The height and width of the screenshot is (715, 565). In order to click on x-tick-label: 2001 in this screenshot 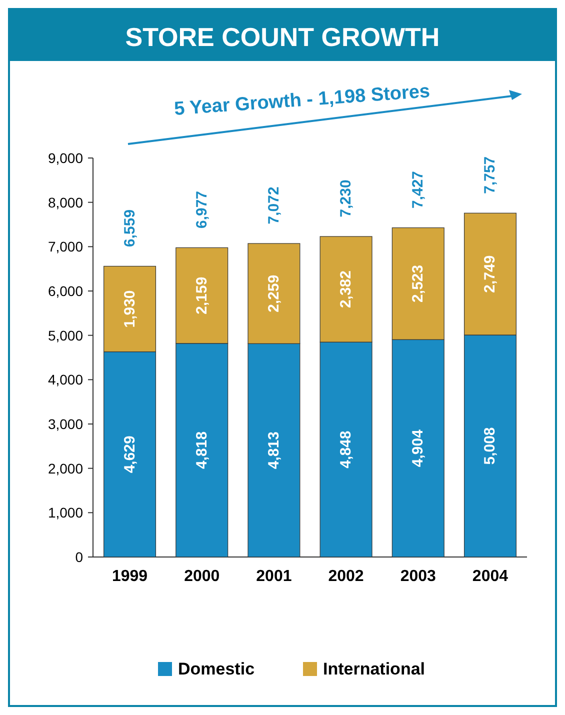, I will do `click(274, 576)`.